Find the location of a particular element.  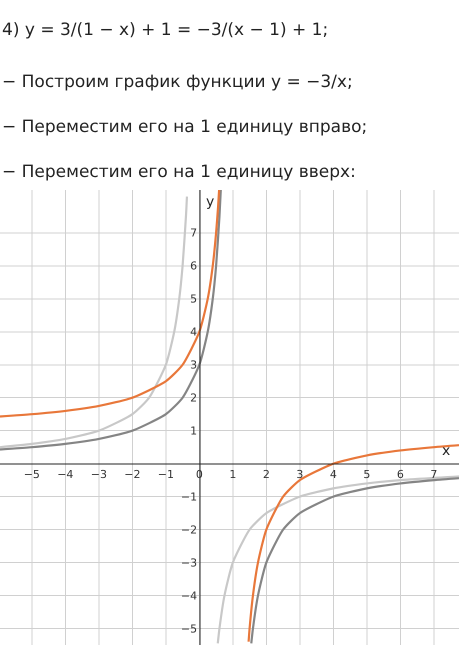

y-tick-label: 6 is located at coordinates (194, 266).